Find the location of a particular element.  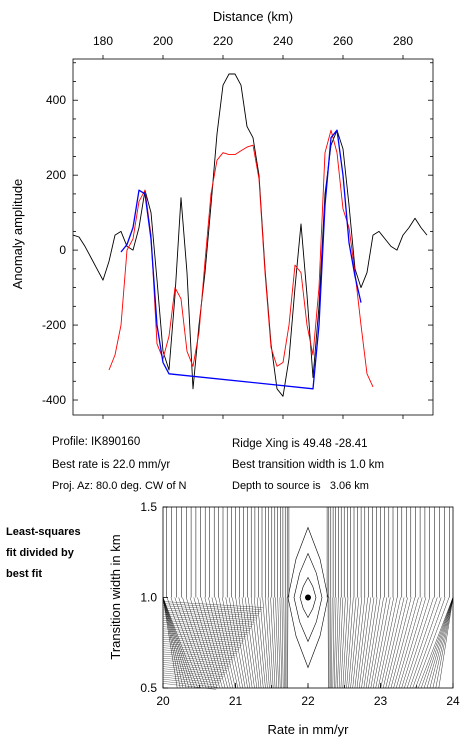

depth-text: Depth to source is 3.06 km is located at coordinates (300, 486).